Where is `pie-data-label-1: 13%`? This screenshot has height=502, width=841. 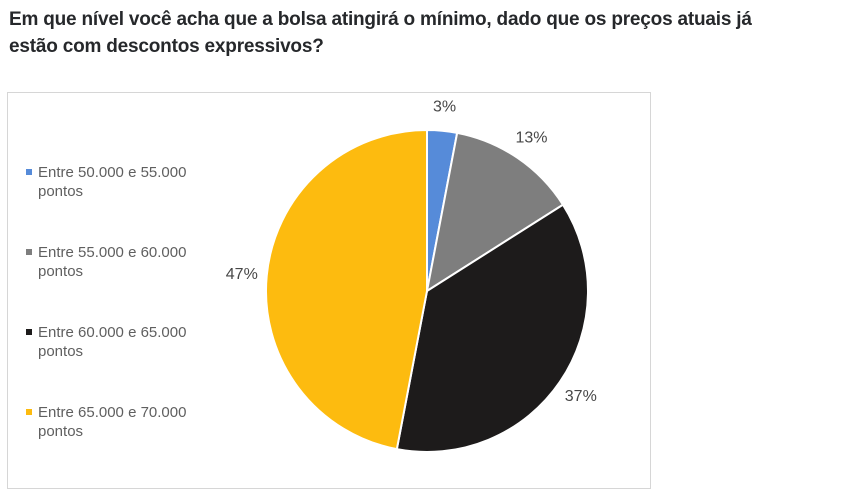
pie-data-label-1: 13% is located at coordinates (531, 138).